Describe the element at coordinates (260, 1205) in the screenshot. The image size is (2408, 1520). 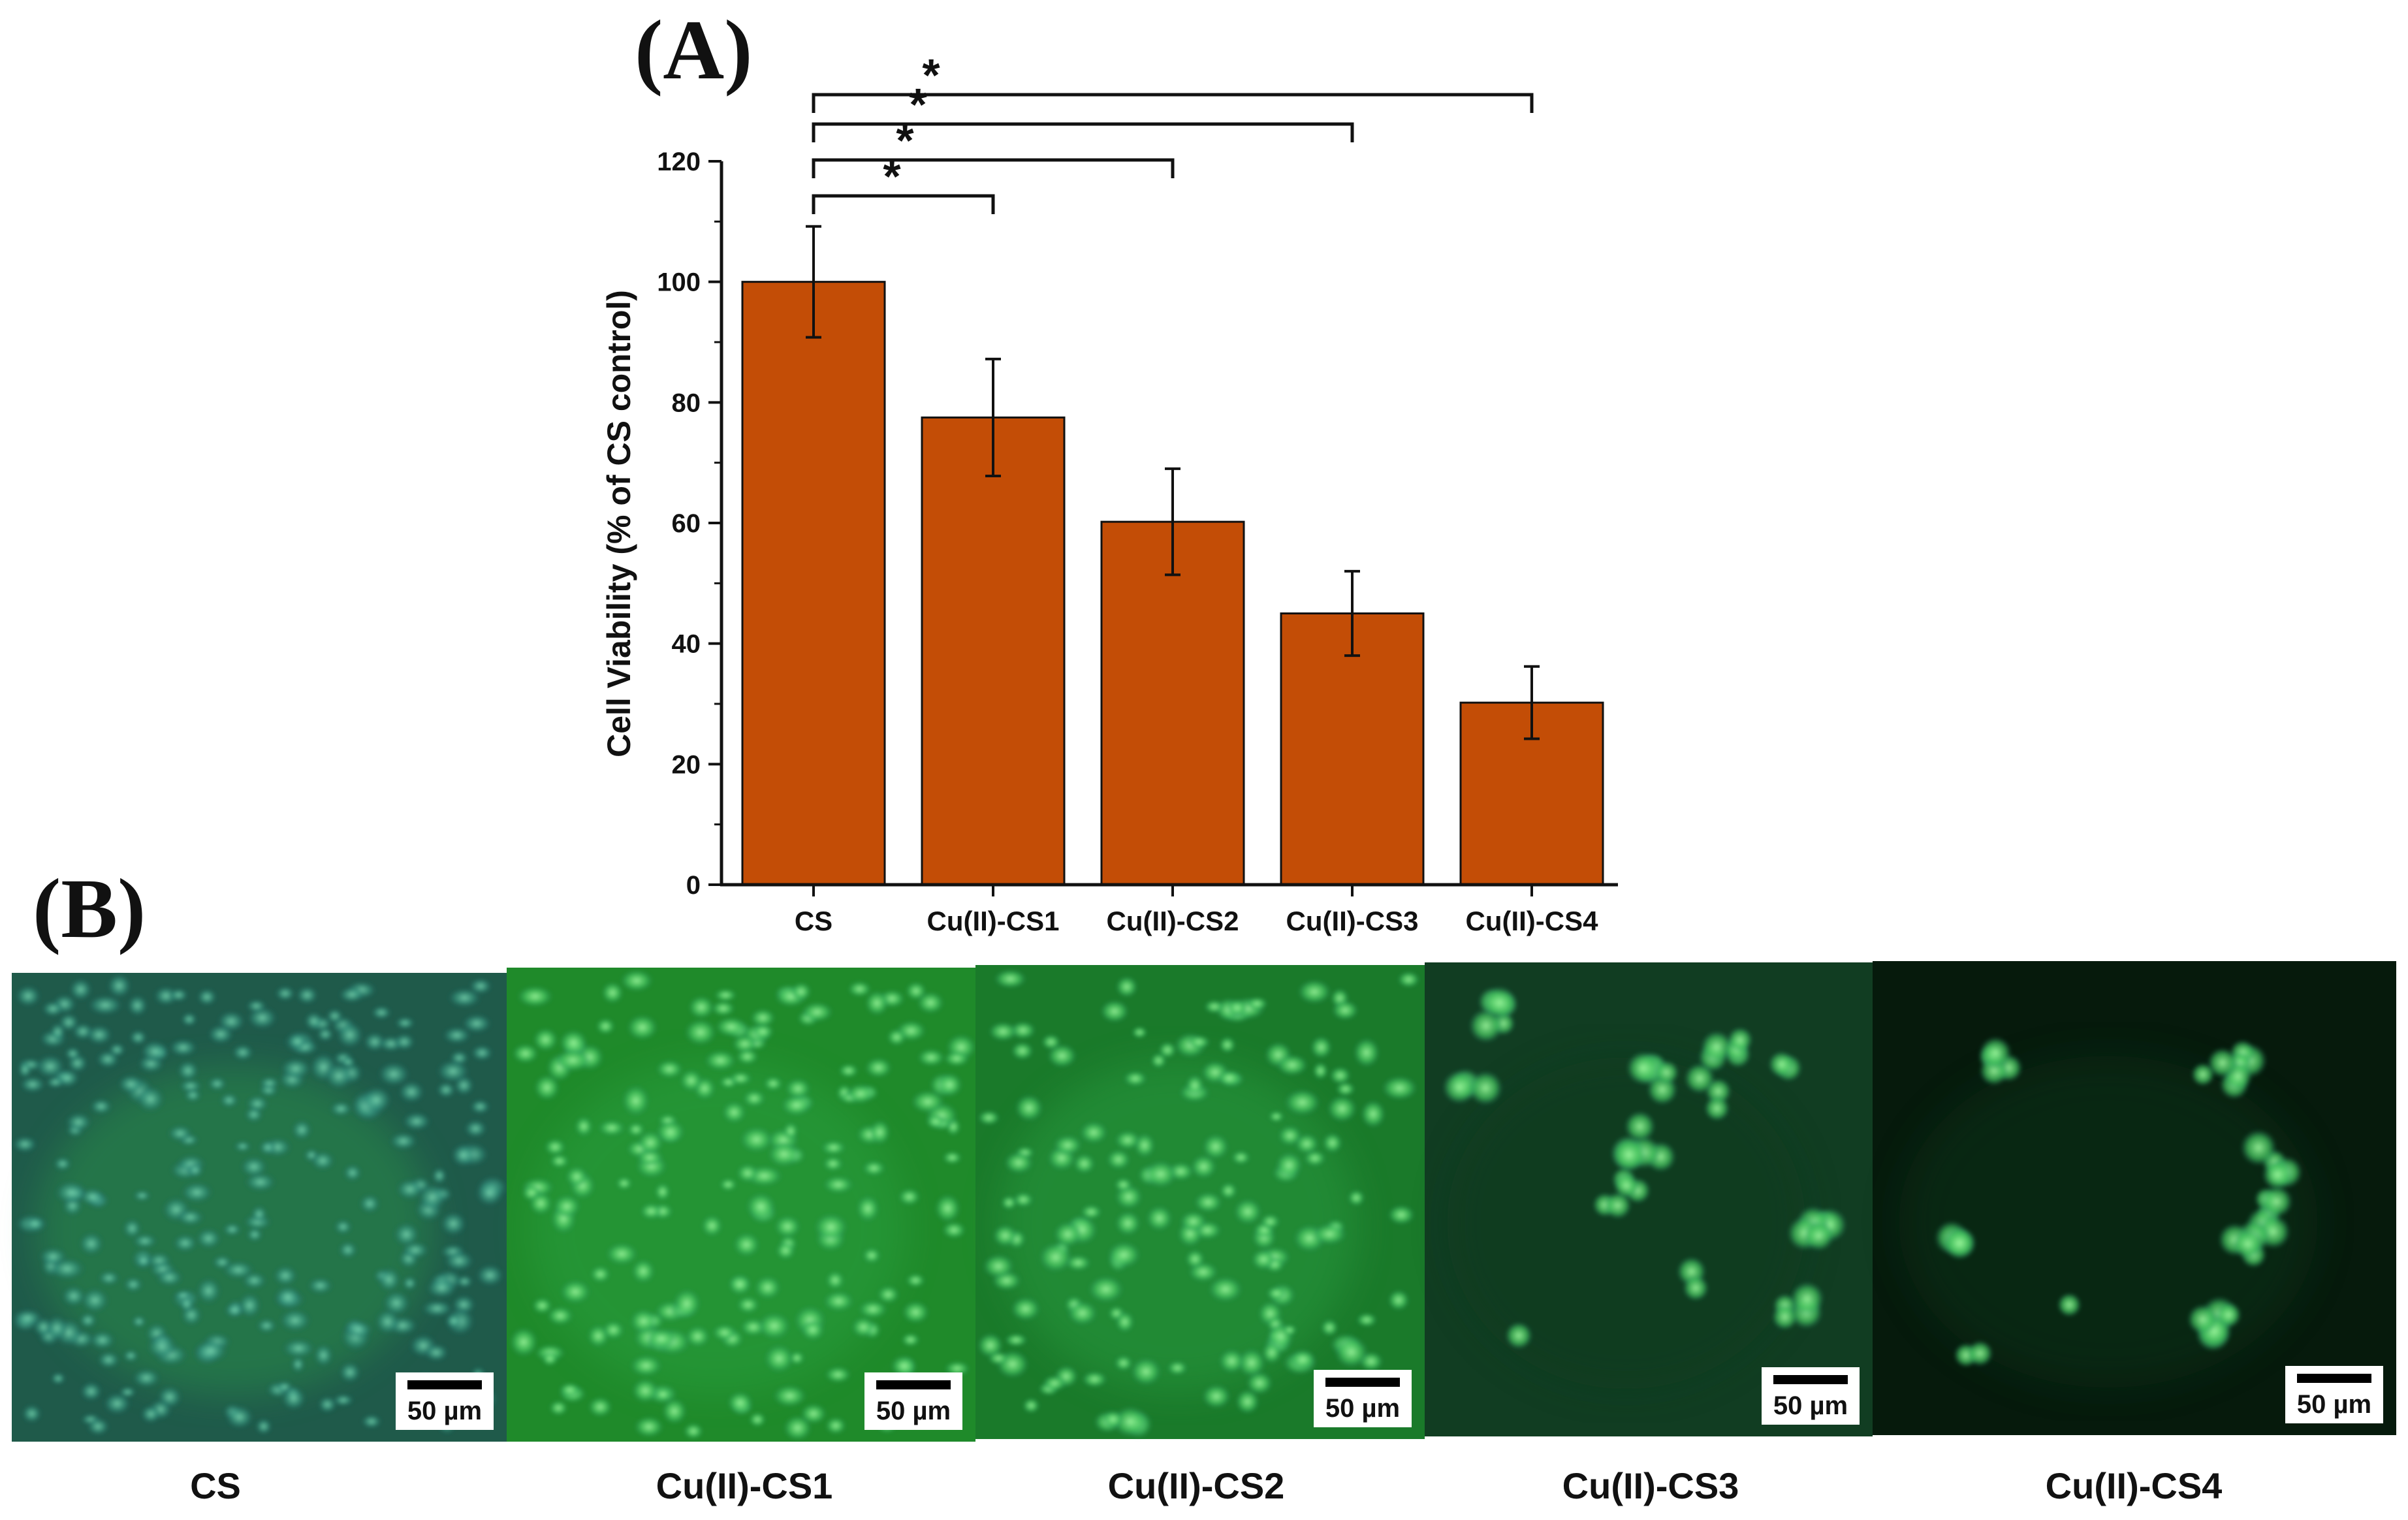
I see `cells` at that location.